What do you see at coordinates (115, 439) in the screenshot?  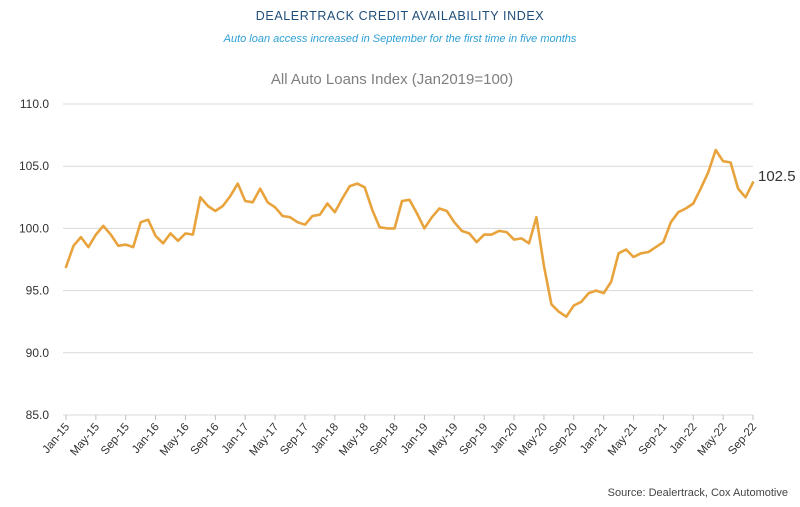 I see `x-tick-label: Sep-15` at bounding box center [115, 439].